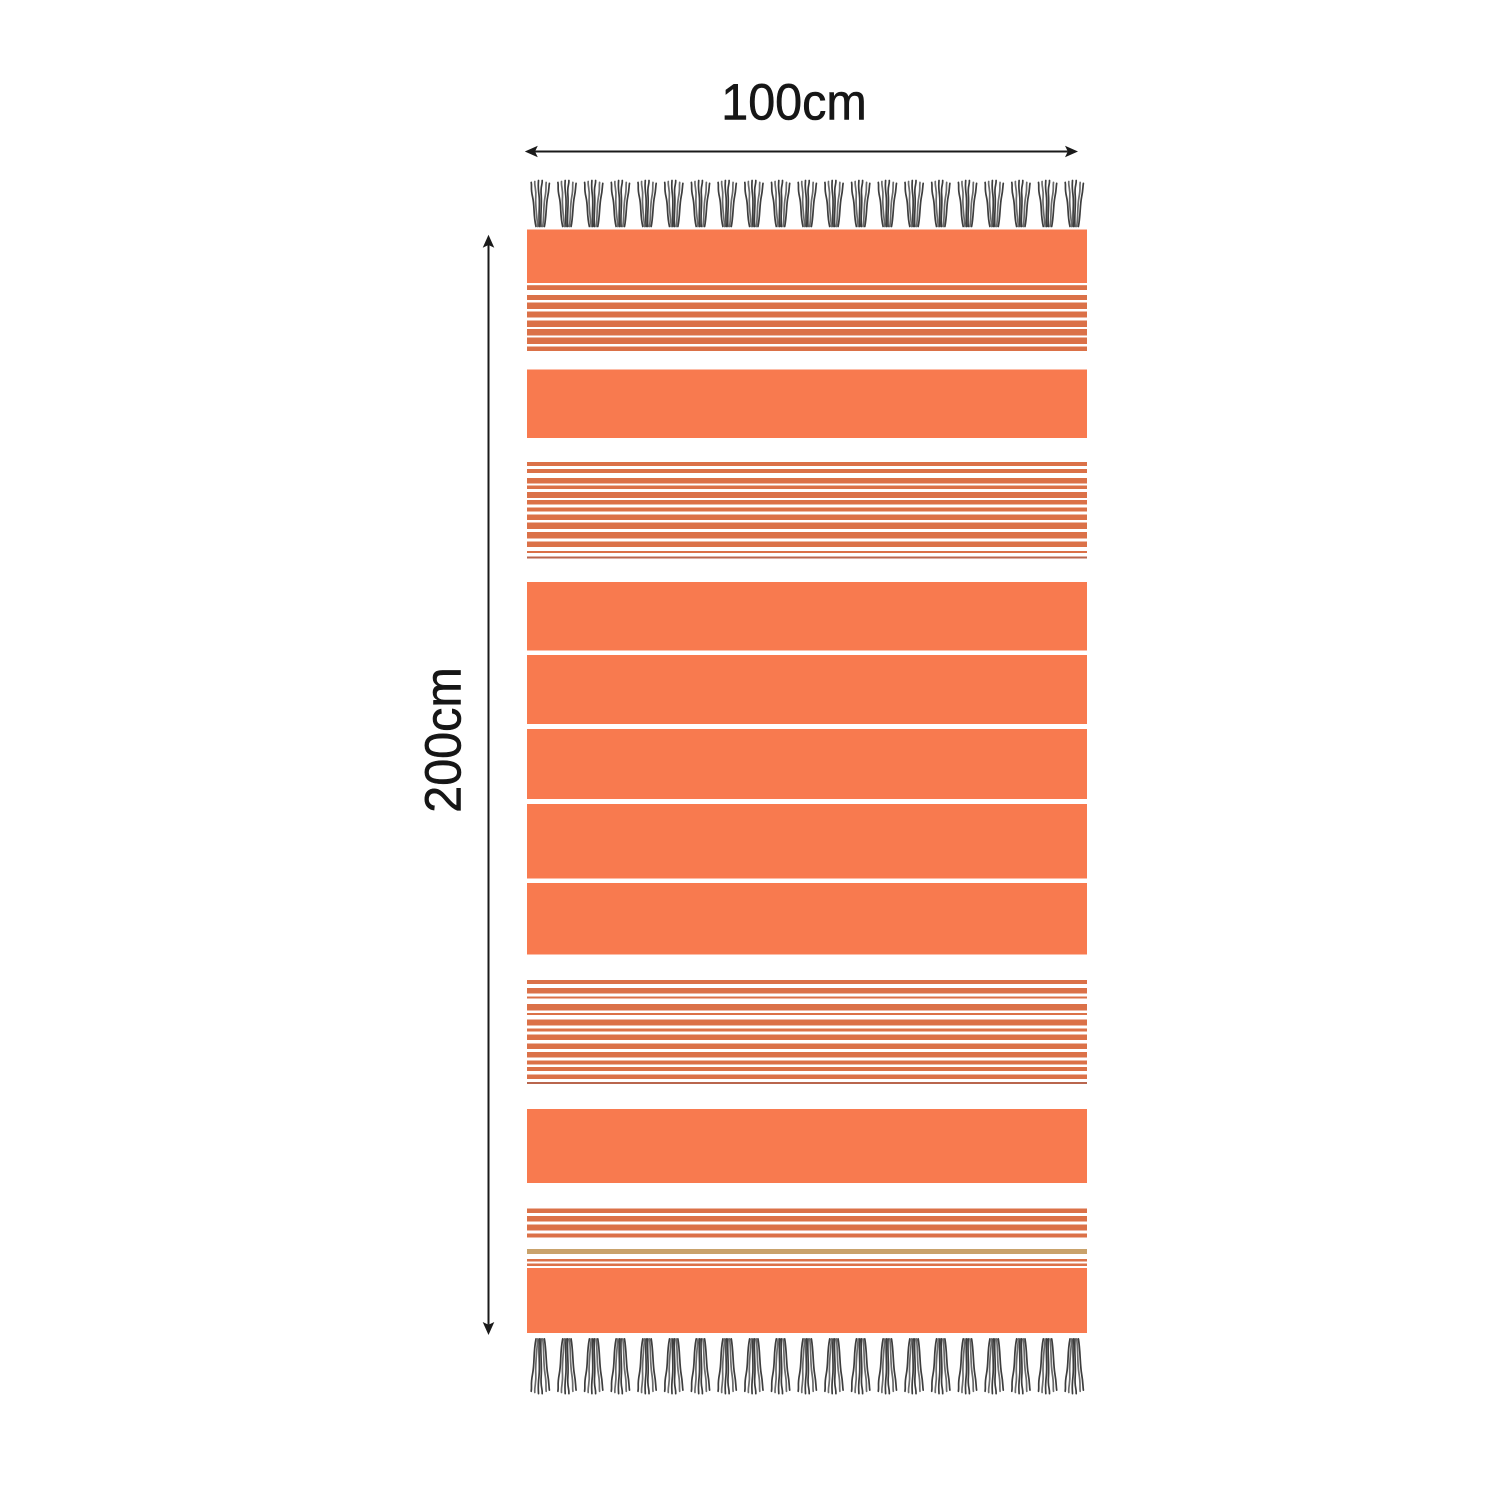  Describe the element at coordinates (801, 151) in the screenshot. I see `width-dimension-arrow` at that location.